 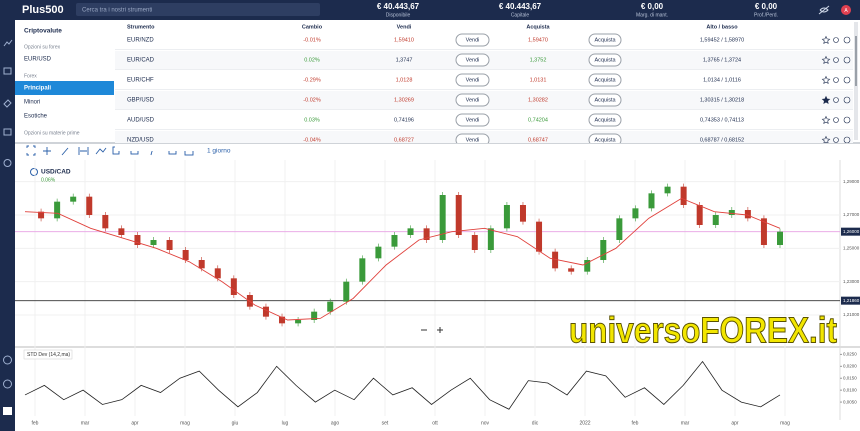 I want to click on y2-tick-label: 0,0100, so click(x=850, y=389).